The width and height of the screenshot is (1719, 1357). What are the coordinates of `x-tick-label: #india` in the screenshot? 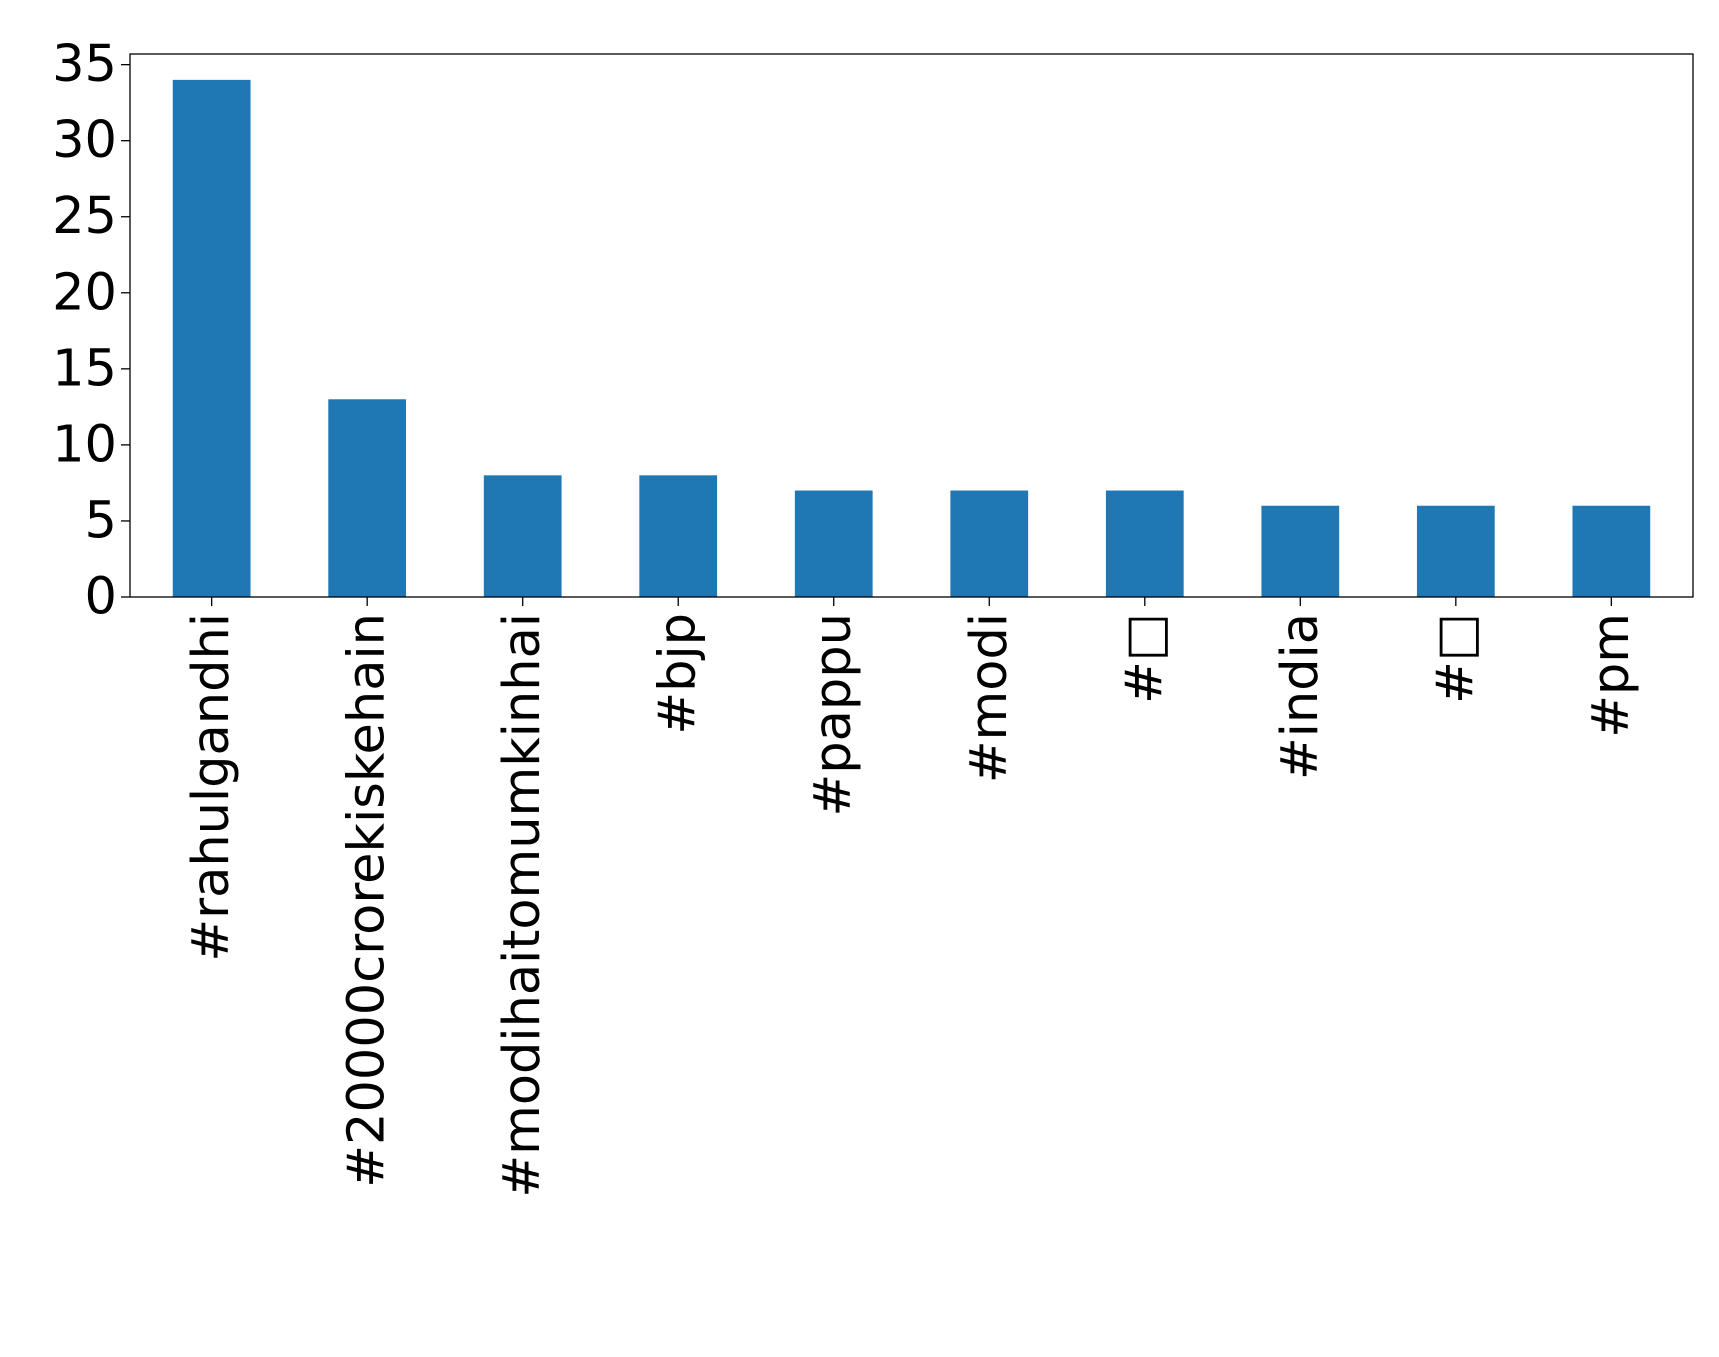 It's located at (1300, 696).